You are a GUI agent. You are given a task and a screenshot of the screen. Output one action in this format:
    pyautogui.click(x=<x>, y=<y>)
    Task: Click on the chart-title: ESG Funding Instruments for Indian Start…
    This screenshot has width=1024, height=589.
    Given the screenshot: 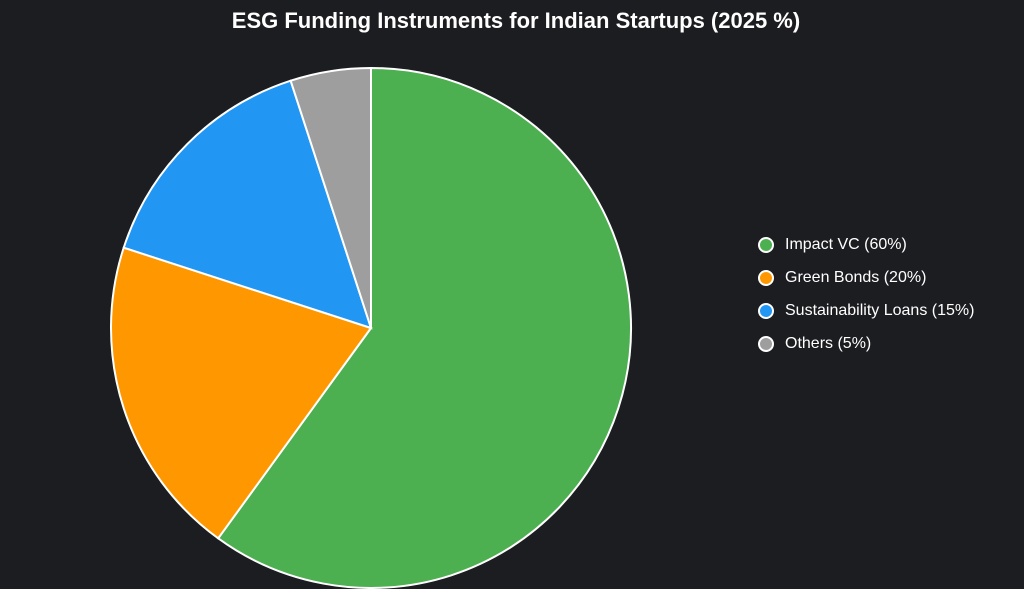 What is the action you would take?
    pyautogui.click(x=516, y=20)
    